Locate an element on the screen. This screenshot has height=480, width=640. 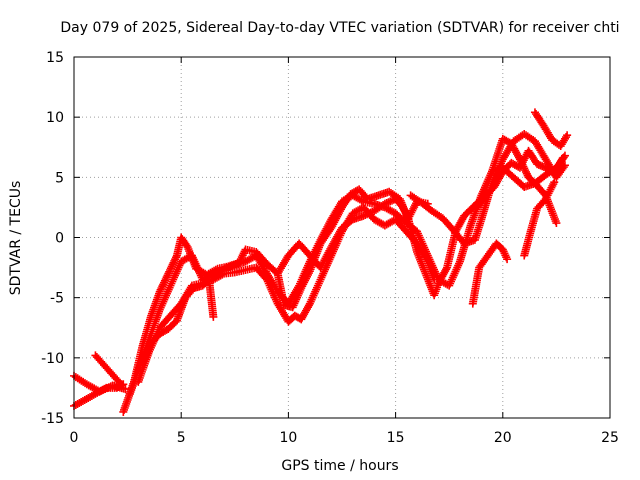
x-tick-label: 20 is located at coordinates (503, 438).